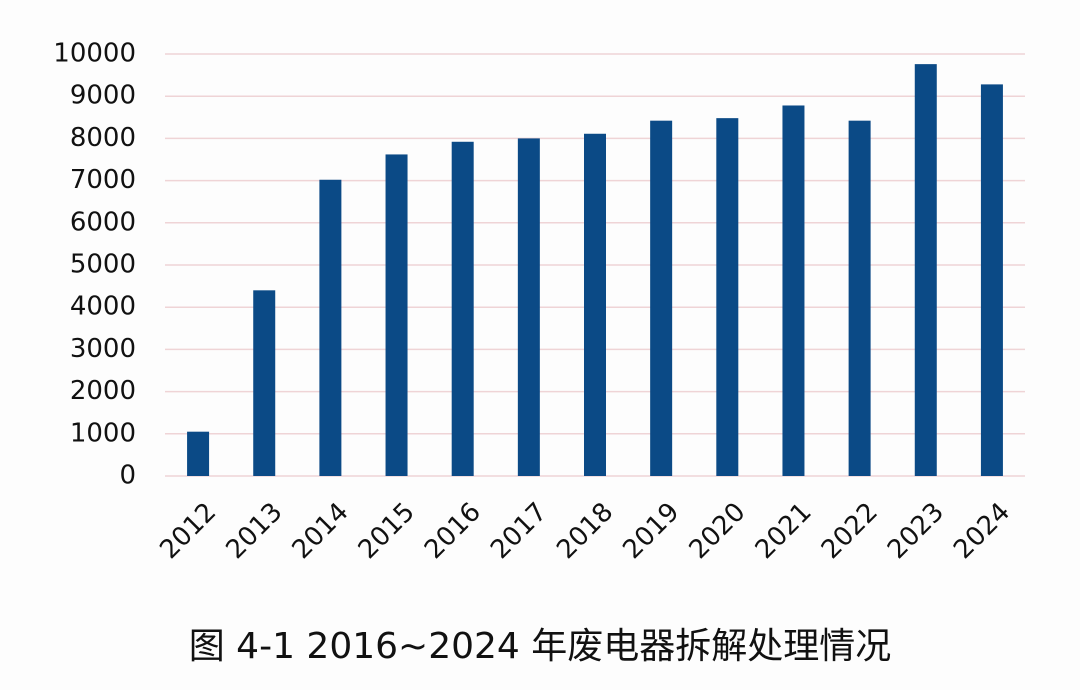  Describe the element at coordinates (103, 307) in the screenshot. I see `y-tick-label: 4000` at that location.